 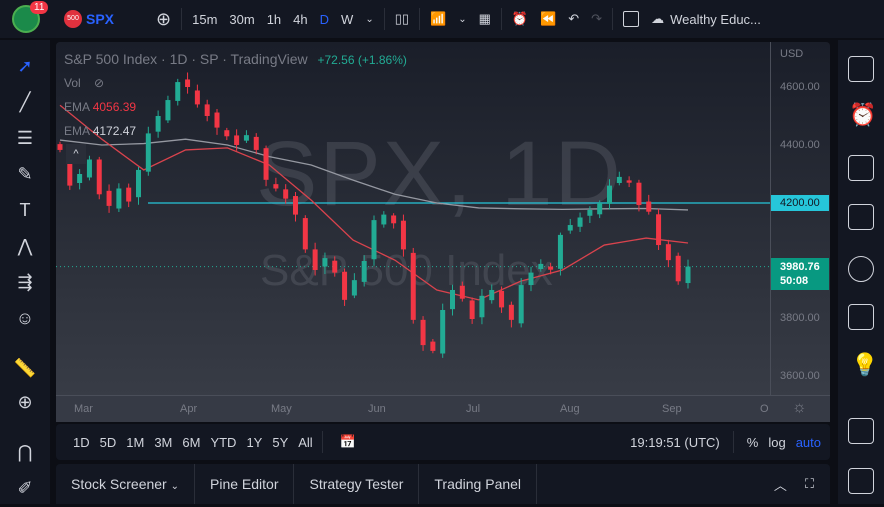 I want to click on range-1d: 1D, so click(x=81, y=442).